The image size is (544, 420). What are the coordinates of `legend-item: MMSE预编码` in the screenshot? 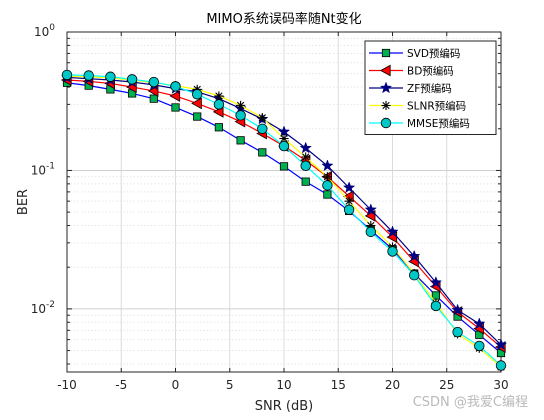 It's located at (419, 123).